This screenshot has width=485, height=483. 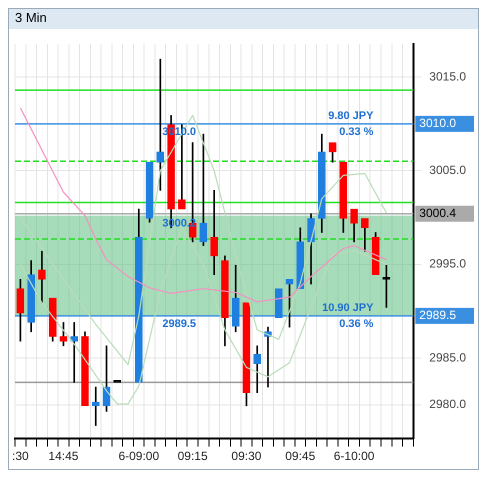 I want to click on annotation: 2989.5, so click(x=179, y=324).